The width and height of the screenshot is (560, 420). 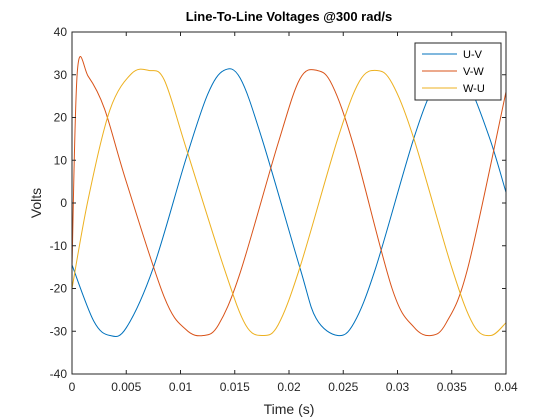 What do you see at coordinates (473, 55) in the screenshot?
I see `legend-label-u-v: U-V` at bounding box center [473, 55].